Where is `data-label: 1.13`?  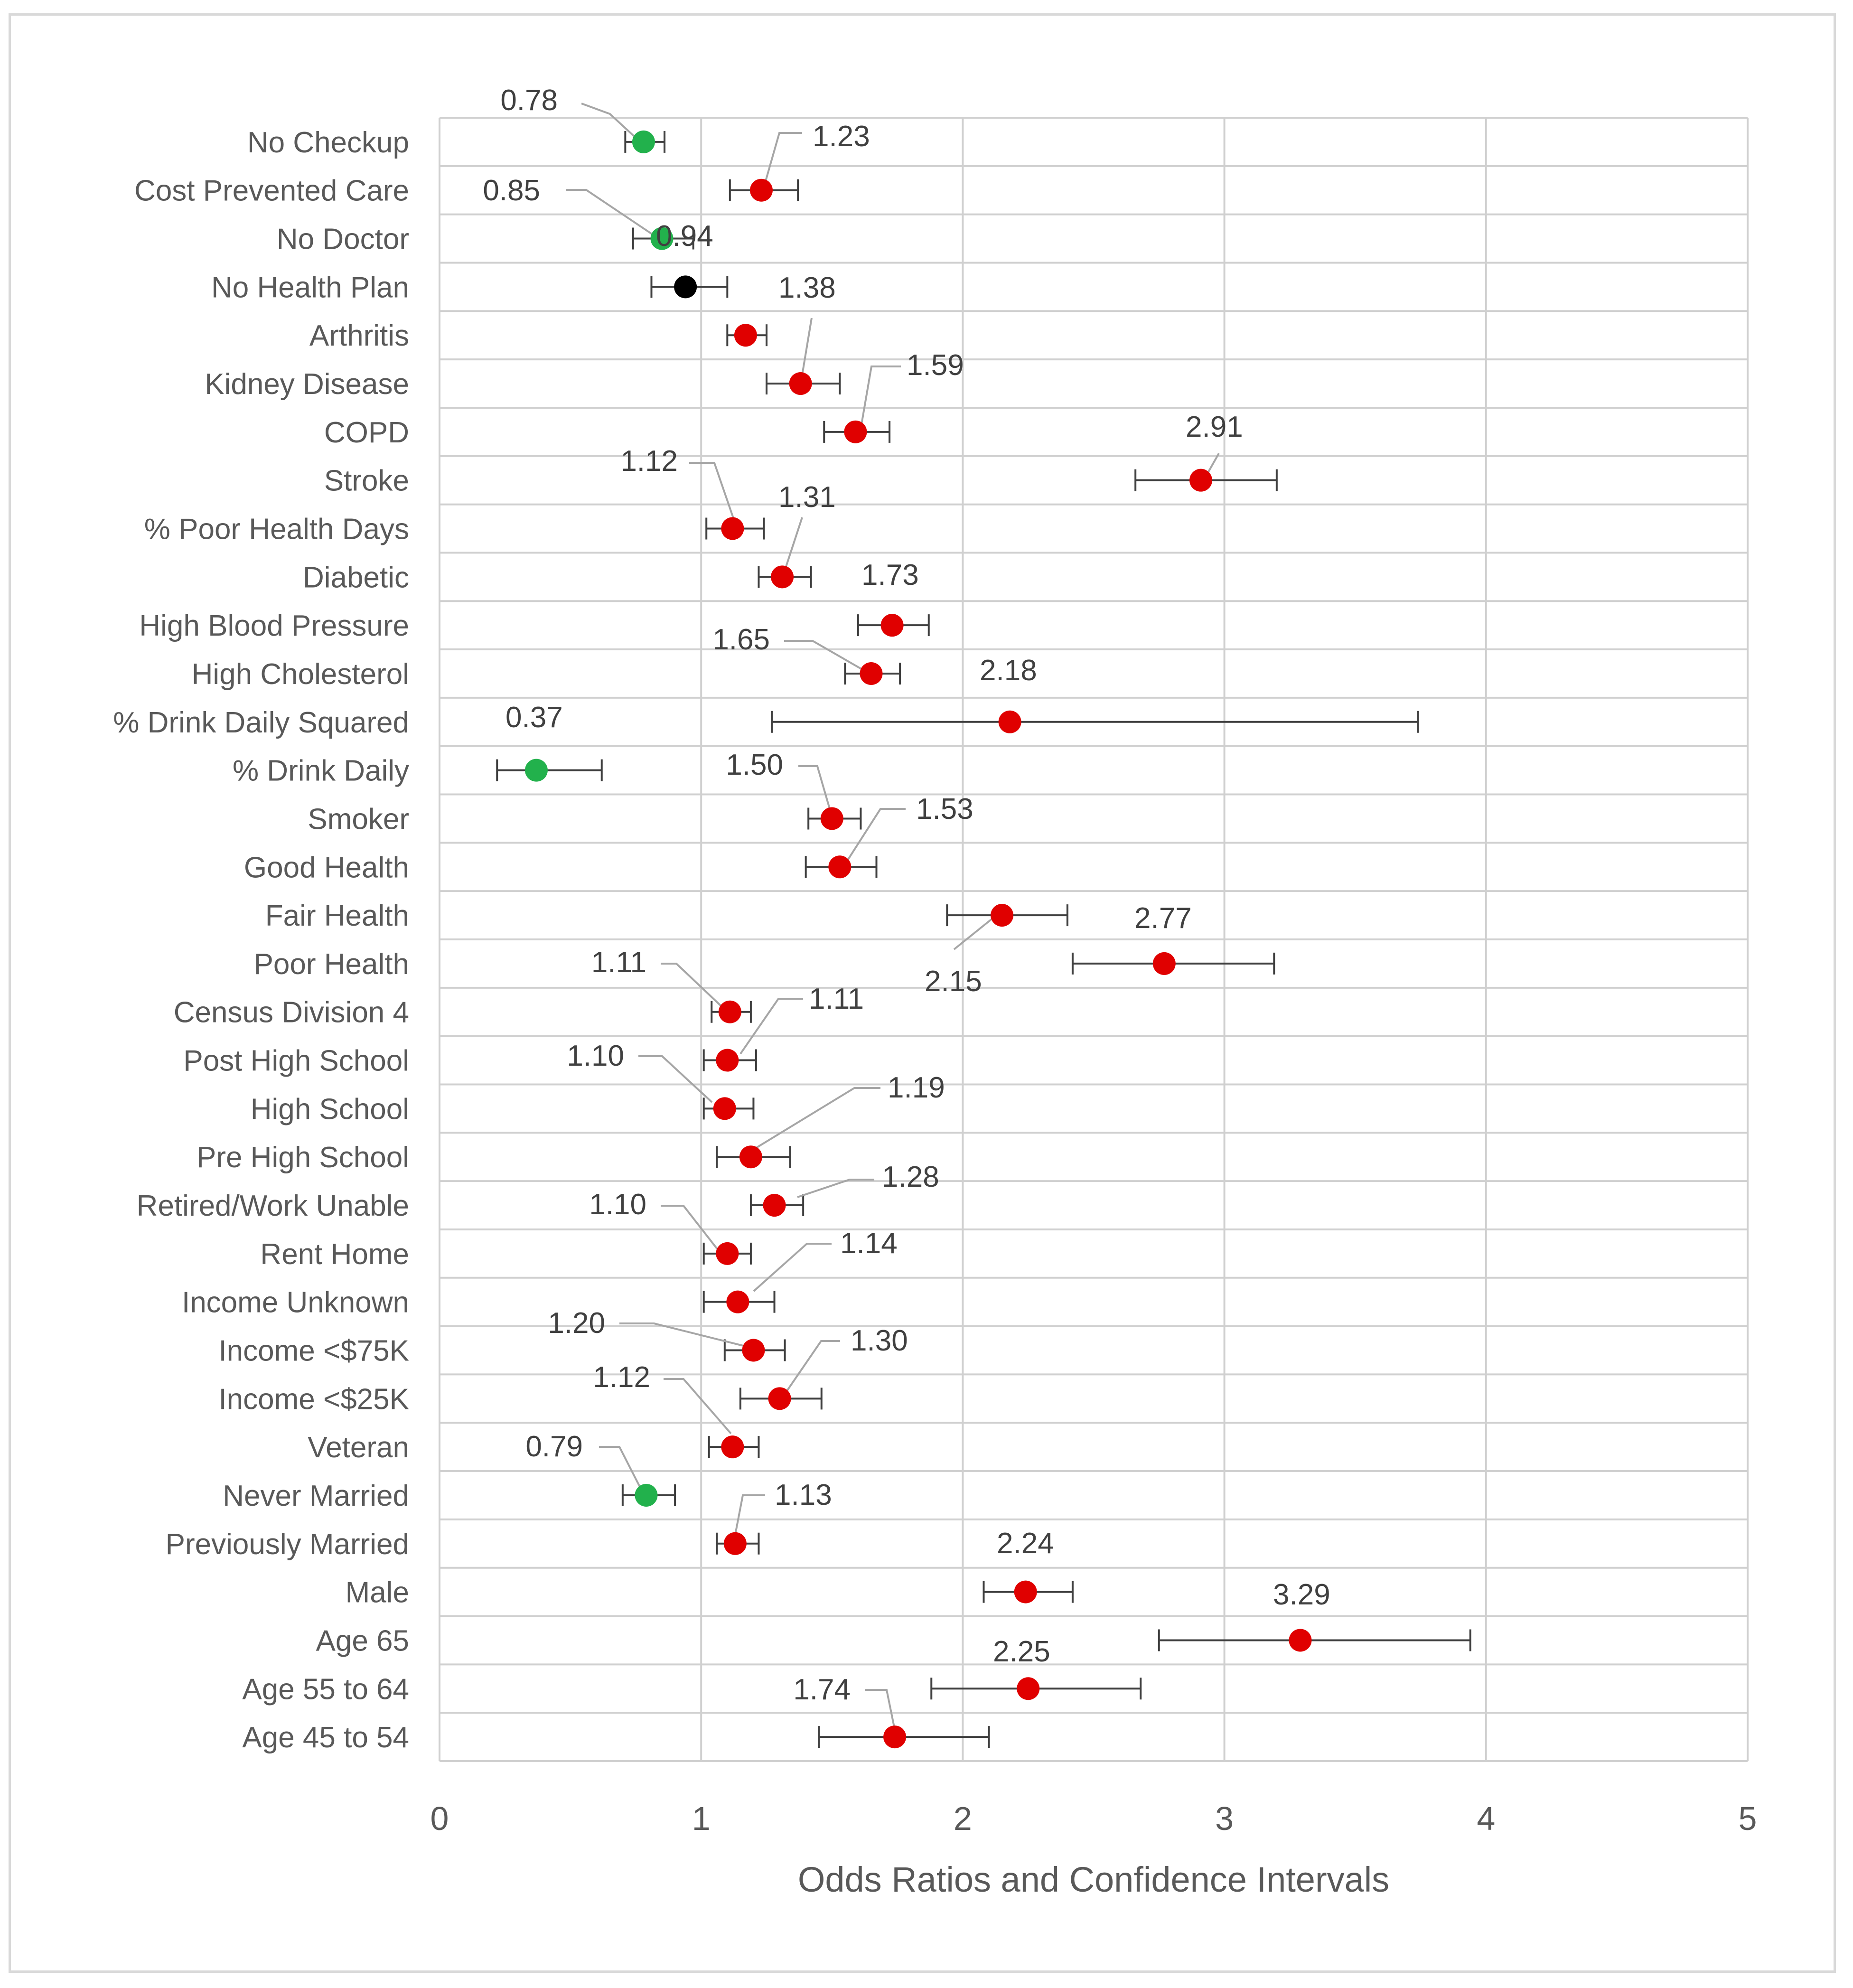 data-label: 1.13 is located at coordinates (803, 1495).